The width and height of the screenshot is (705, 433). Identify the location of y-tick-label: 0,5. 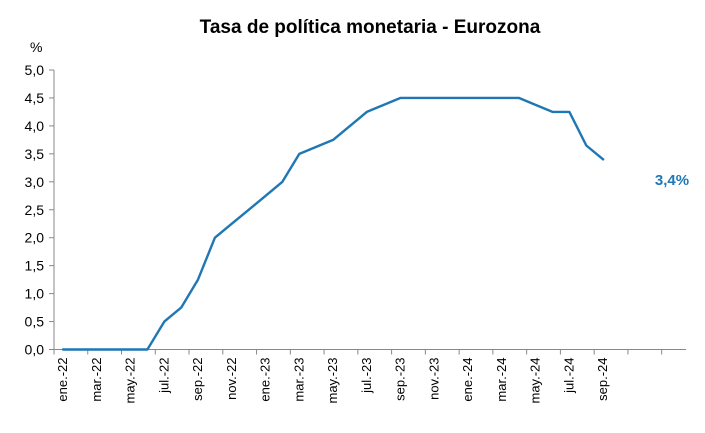
(35, 322).